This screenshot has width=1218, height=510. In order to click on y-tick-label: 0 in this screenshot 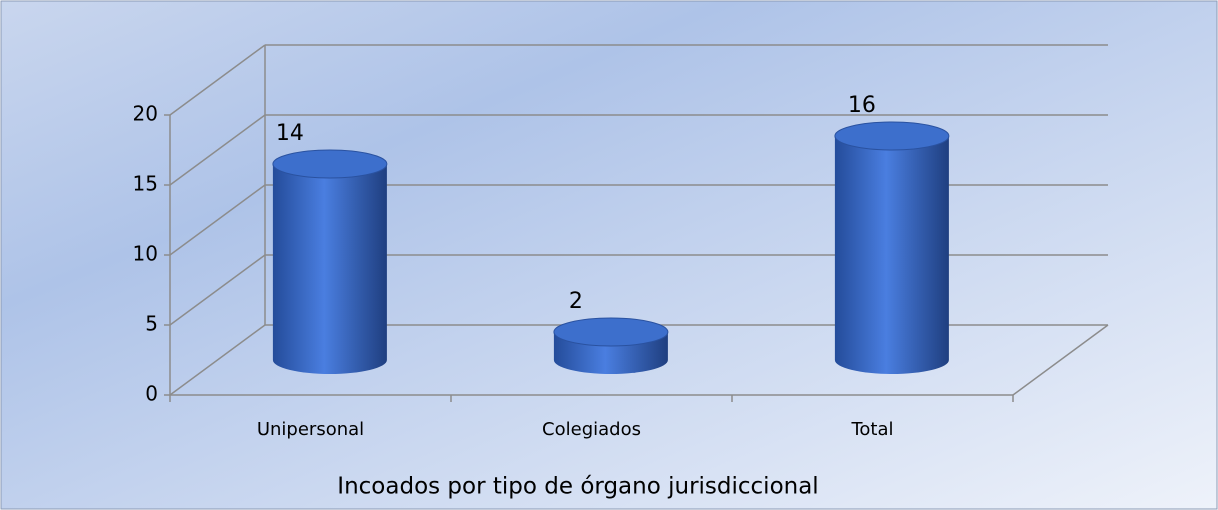, I will do `click(151, 394)`.